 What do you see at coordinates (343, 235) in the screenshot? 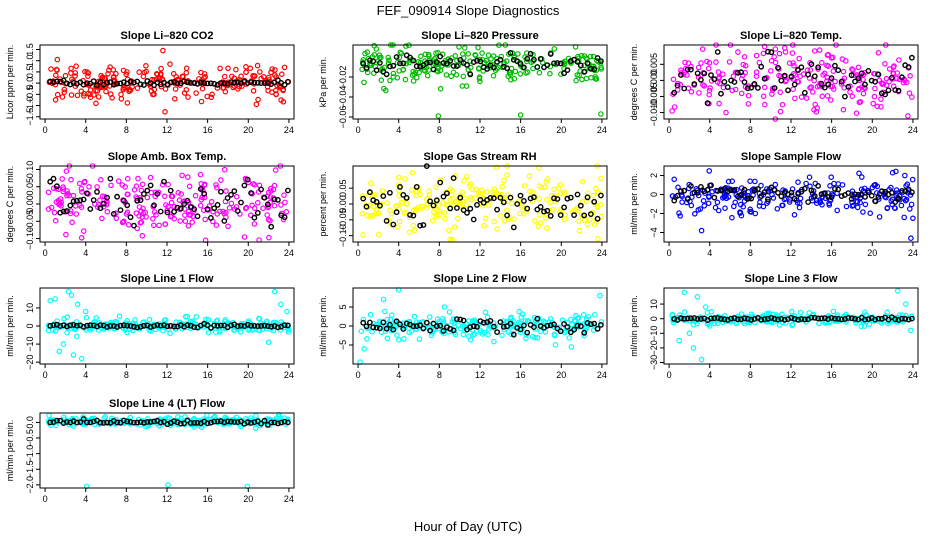
I see `y-tick-label: −0.10` at bounding box center [343, 235].